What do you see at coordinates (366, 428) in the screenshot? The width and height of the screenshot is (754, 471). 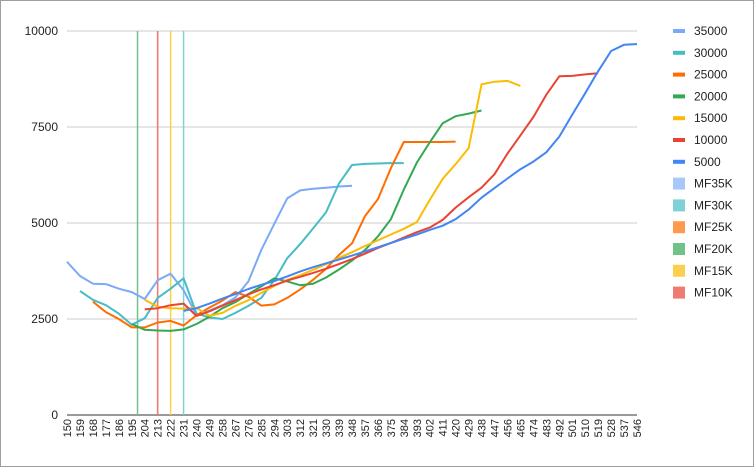 I see `x-tick-label: 357` at bounding box center [366, 428].